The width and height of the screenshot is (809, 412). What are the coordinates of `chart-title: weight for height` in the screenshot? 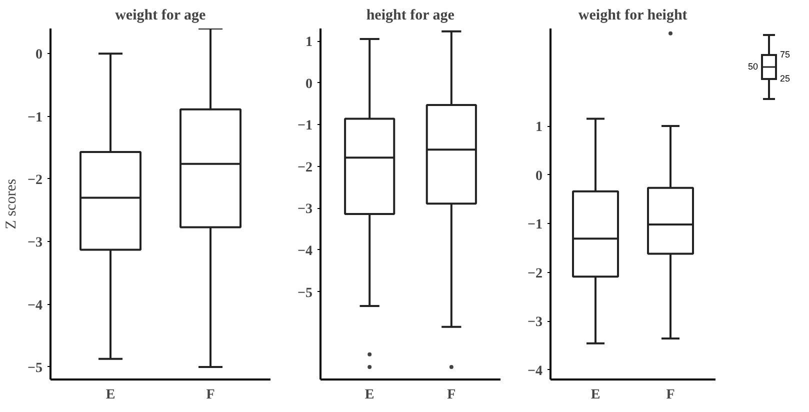 It's located at (633, 16).